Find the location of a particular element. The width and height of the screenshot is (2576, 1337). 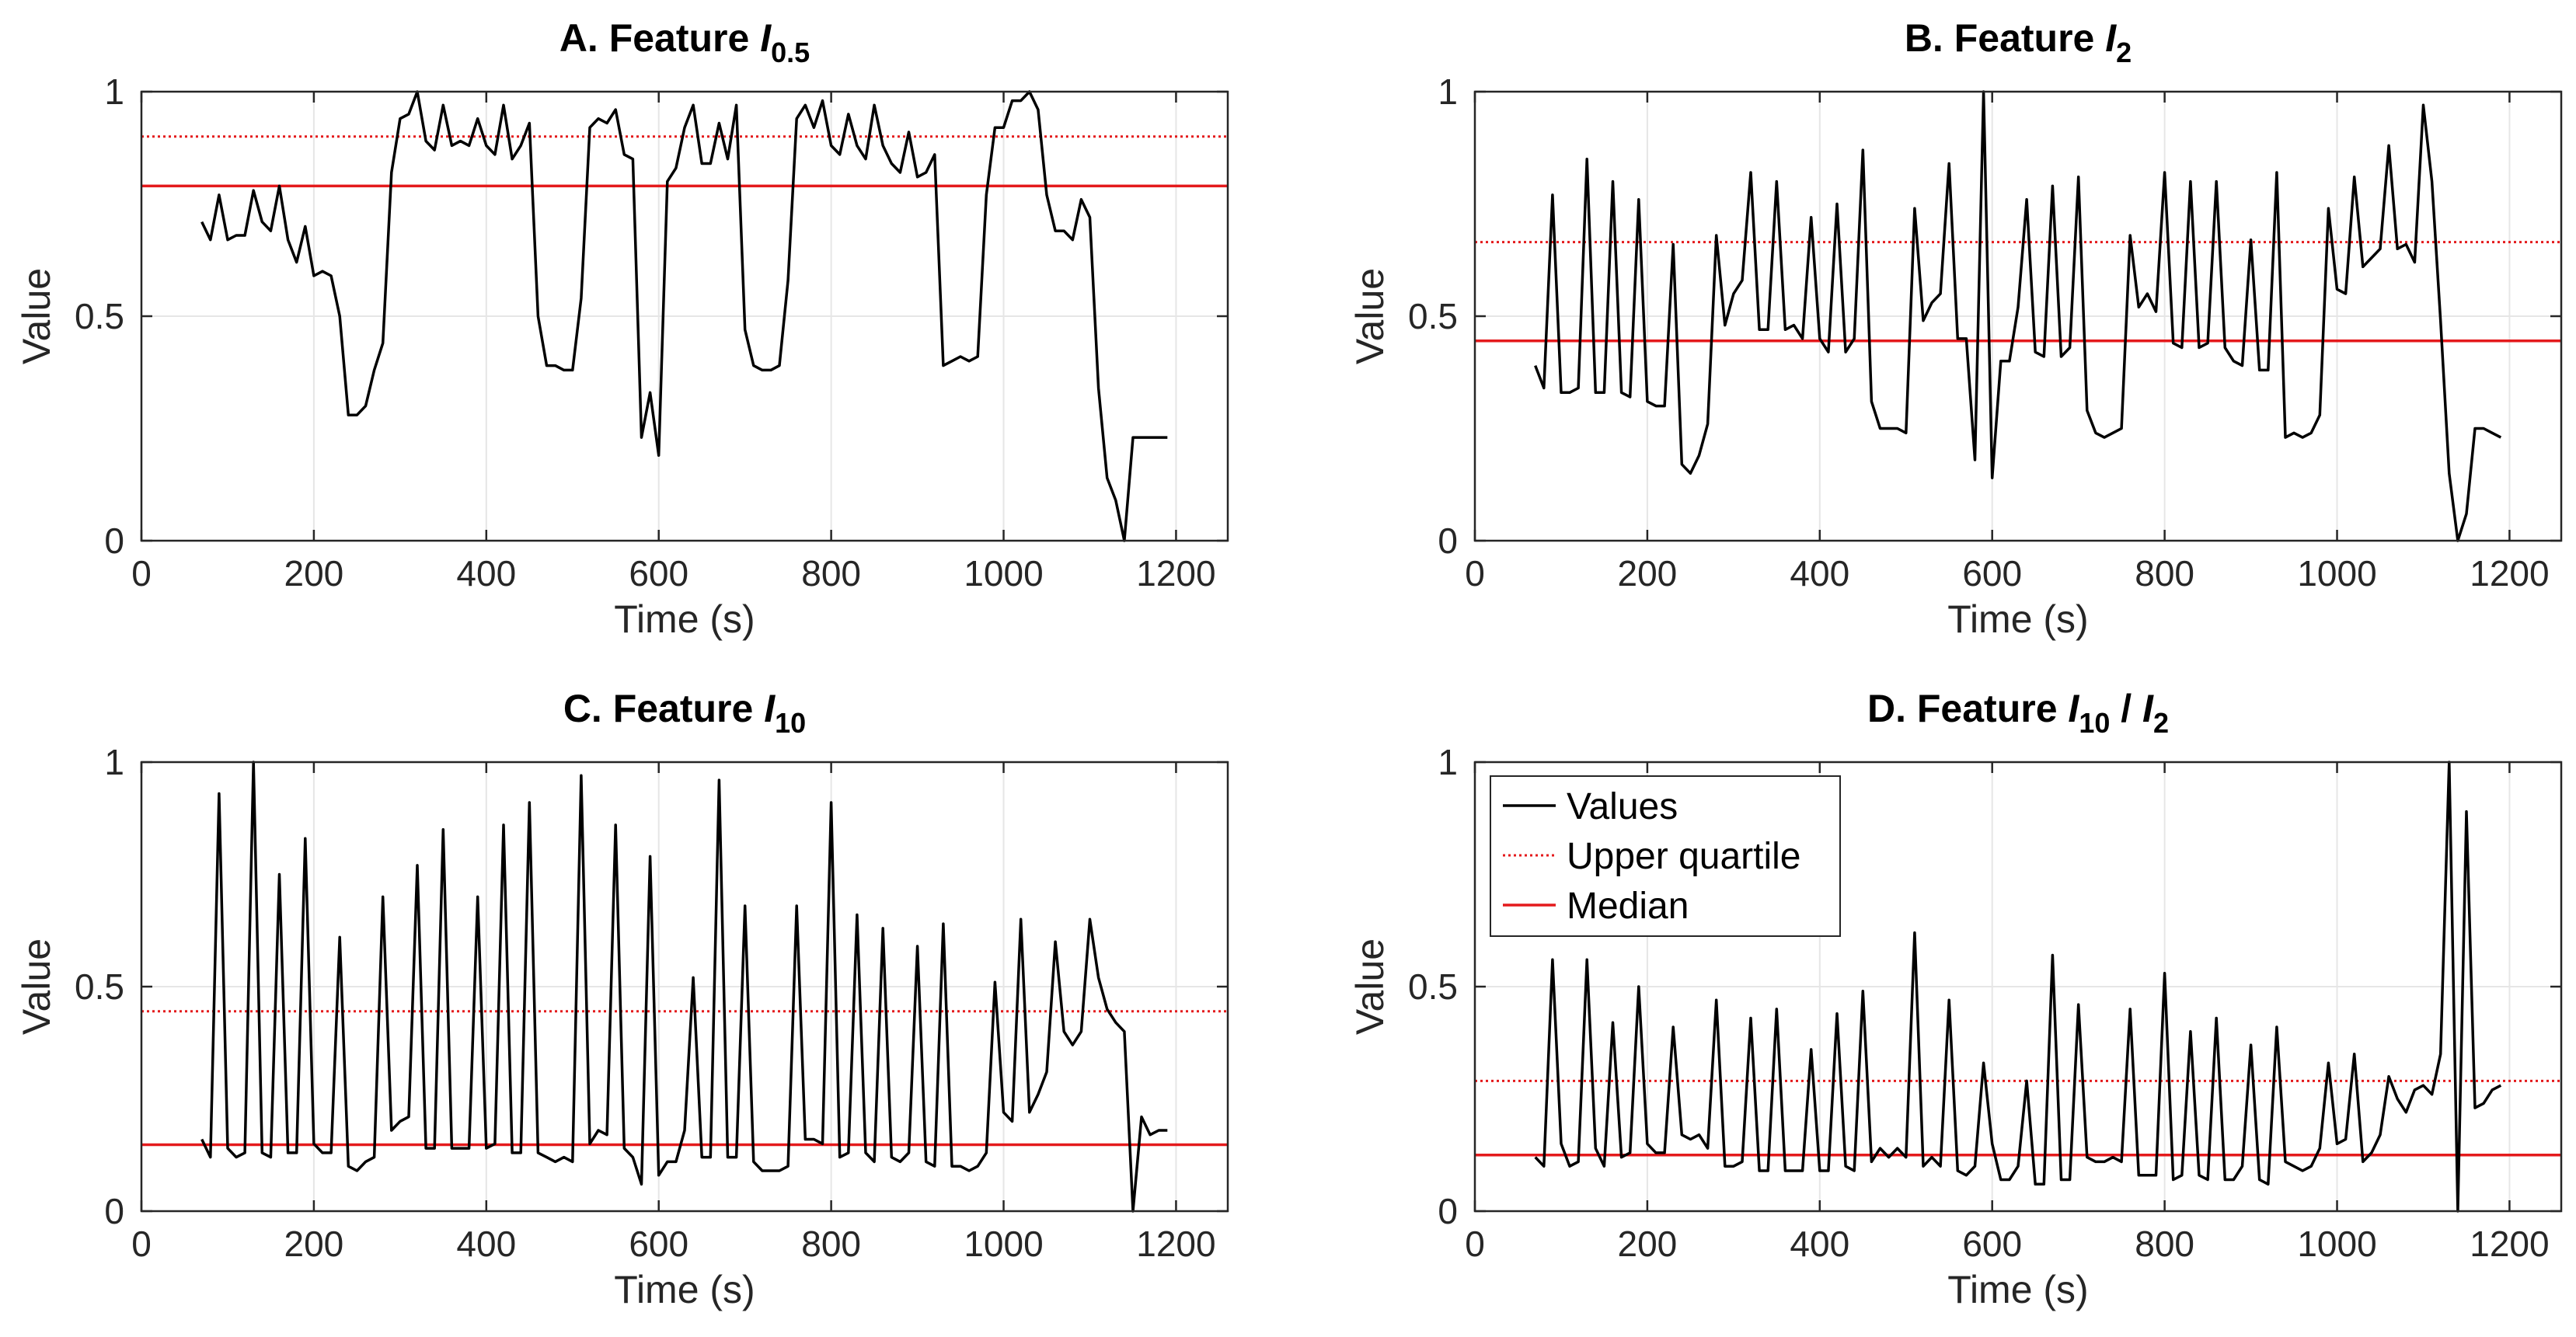

title-prefix: B. Feature is located at coordinates (2005, 38).